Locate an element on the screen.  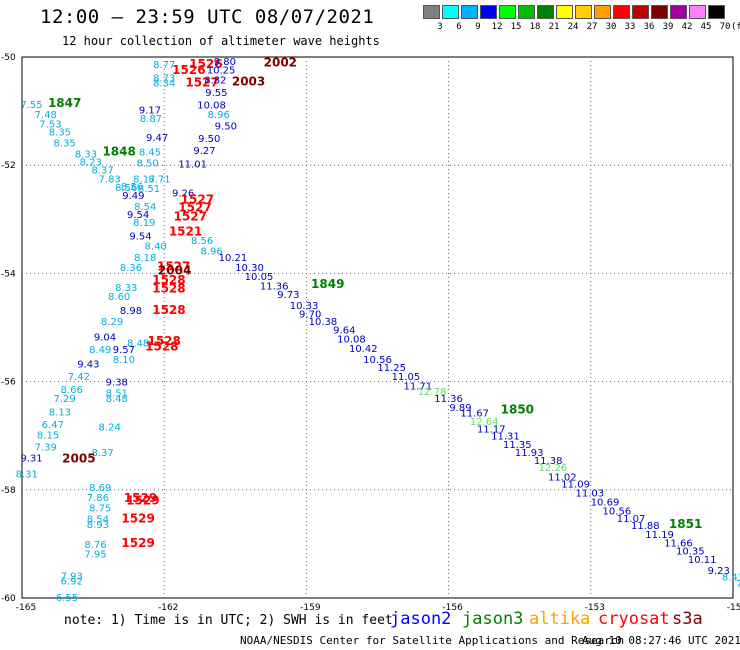
wave-height-label: 8.87 is located at coordinates (151, 119).